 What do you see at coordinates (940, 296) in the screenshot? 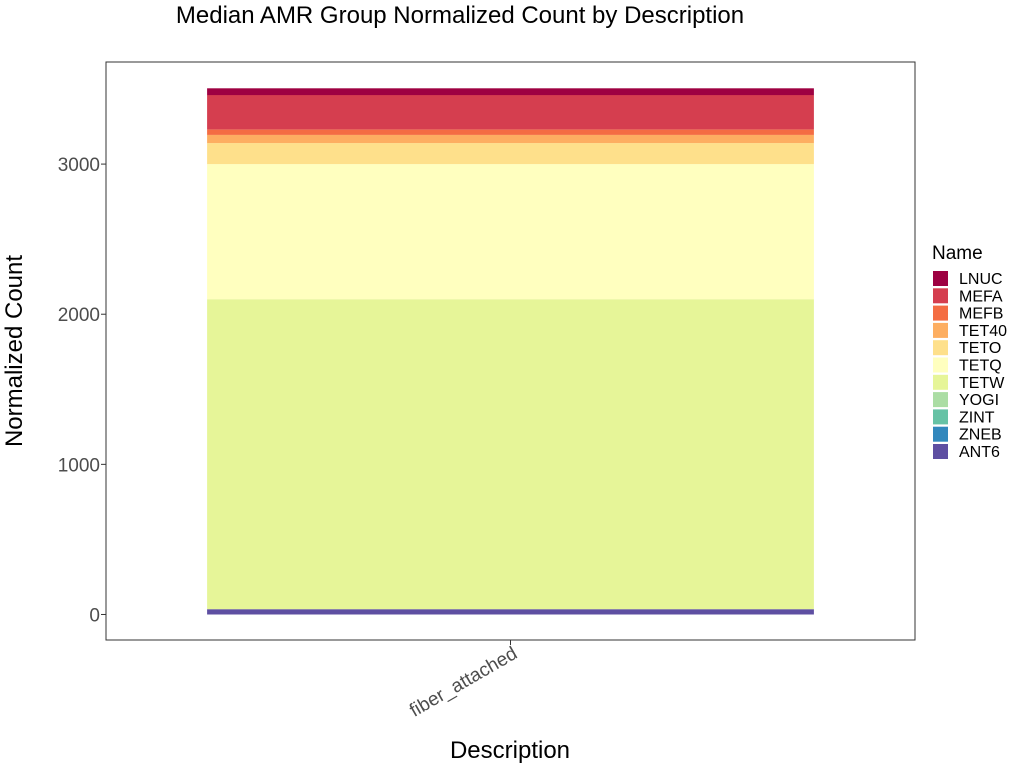
I see `legend-swatch-mefa` at bounding box center [940, 296].